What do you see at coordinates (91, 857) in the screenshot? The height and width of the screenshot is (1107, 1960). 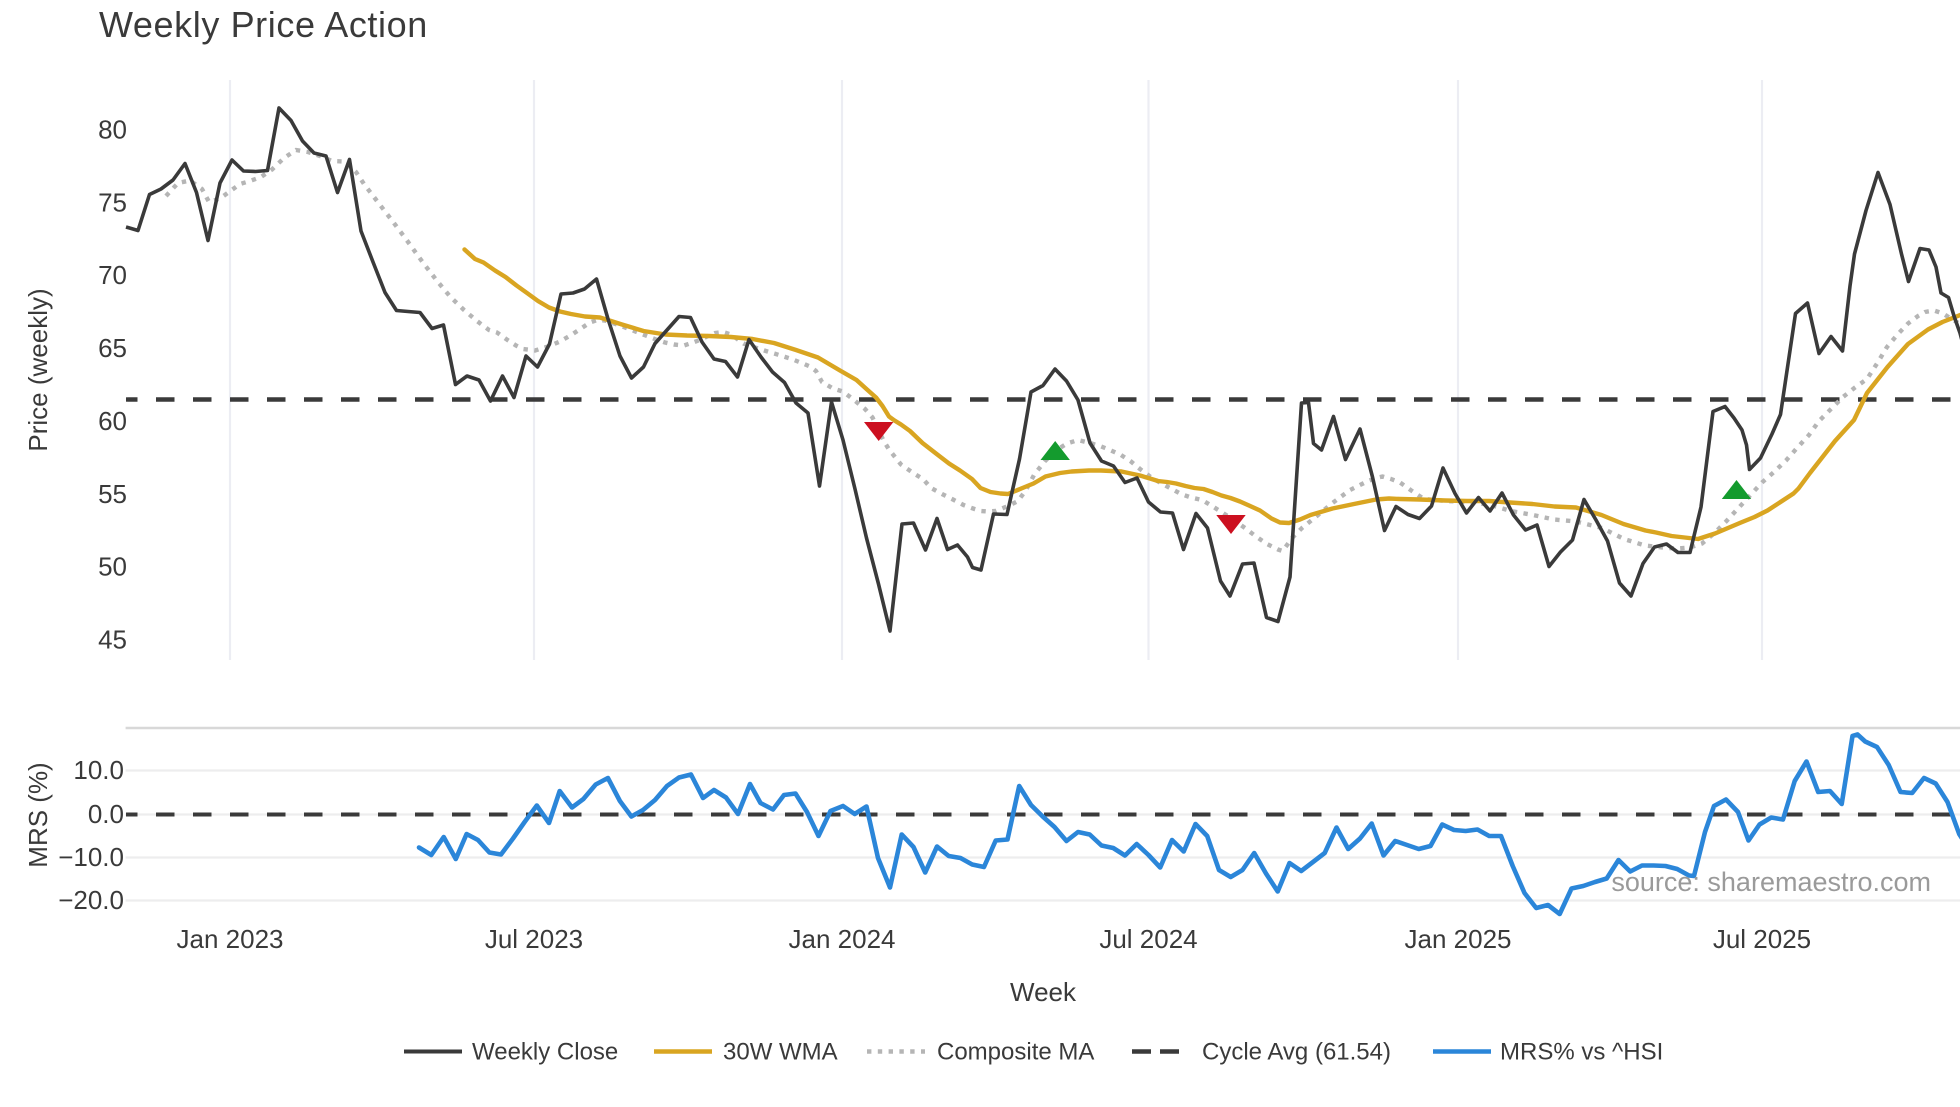 I see `svg-text: −10.0` at bounding box center [91, 857].